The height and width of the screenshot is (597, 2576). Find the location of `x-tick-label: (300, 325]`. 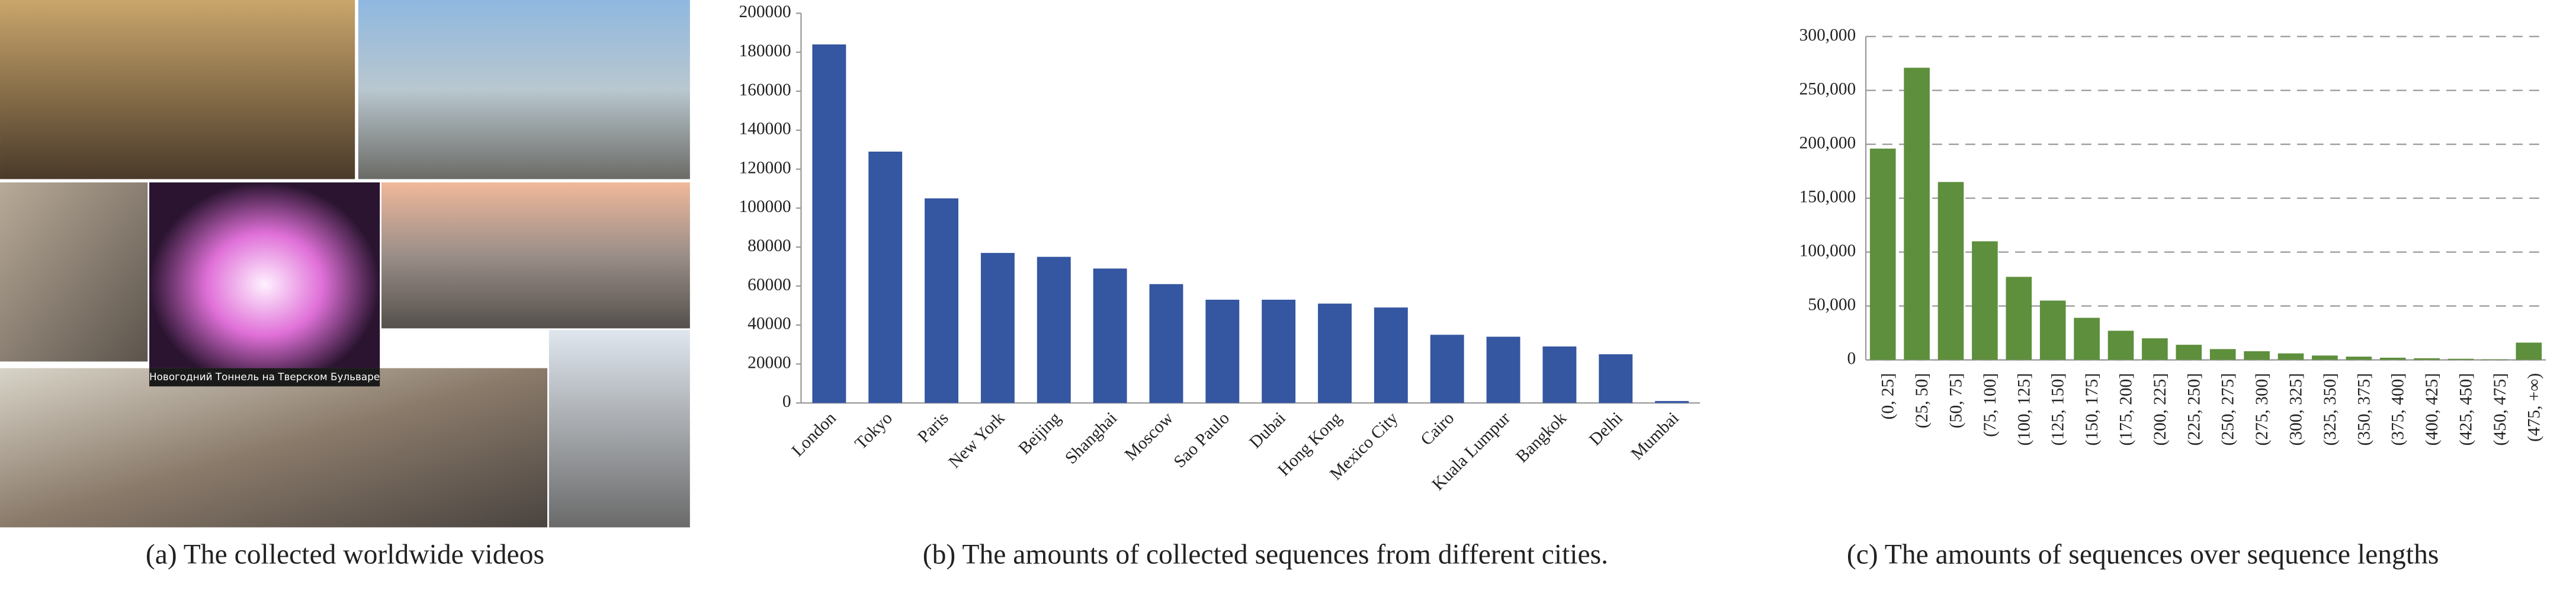

x-tick-label: (300, 325] is located at coordinates (2295, 409).